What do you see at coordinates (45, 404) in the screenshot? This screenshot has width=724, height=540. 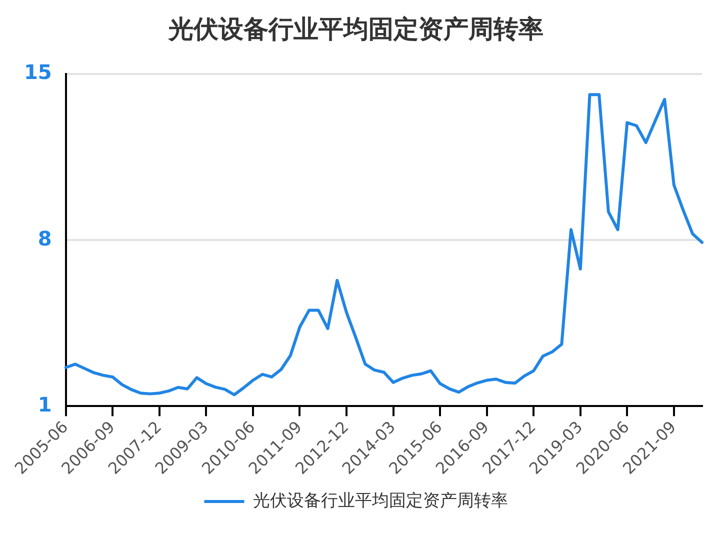 I see `y-tick-label: 1` at bounding box center [45, 404].